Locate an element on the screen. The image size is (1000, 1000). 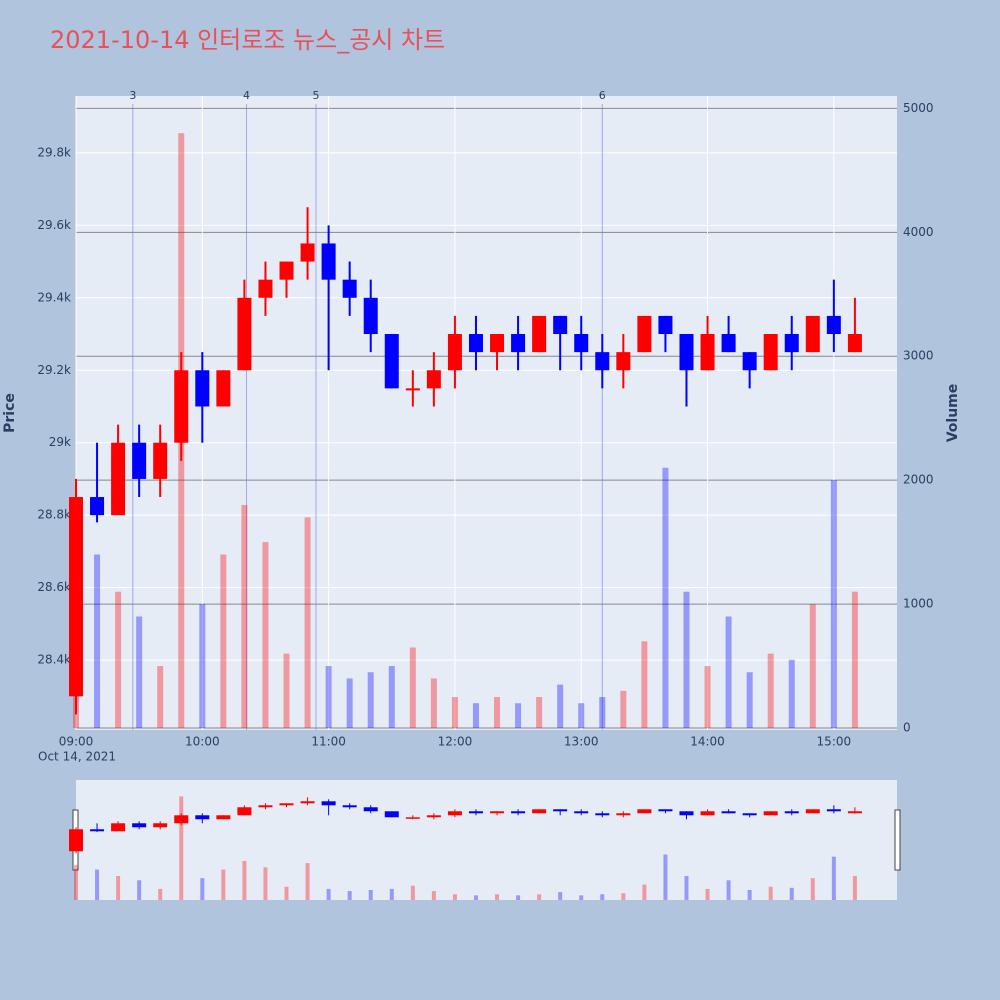
y-tick-label: 28.4k is located at coordinates (54, 660).